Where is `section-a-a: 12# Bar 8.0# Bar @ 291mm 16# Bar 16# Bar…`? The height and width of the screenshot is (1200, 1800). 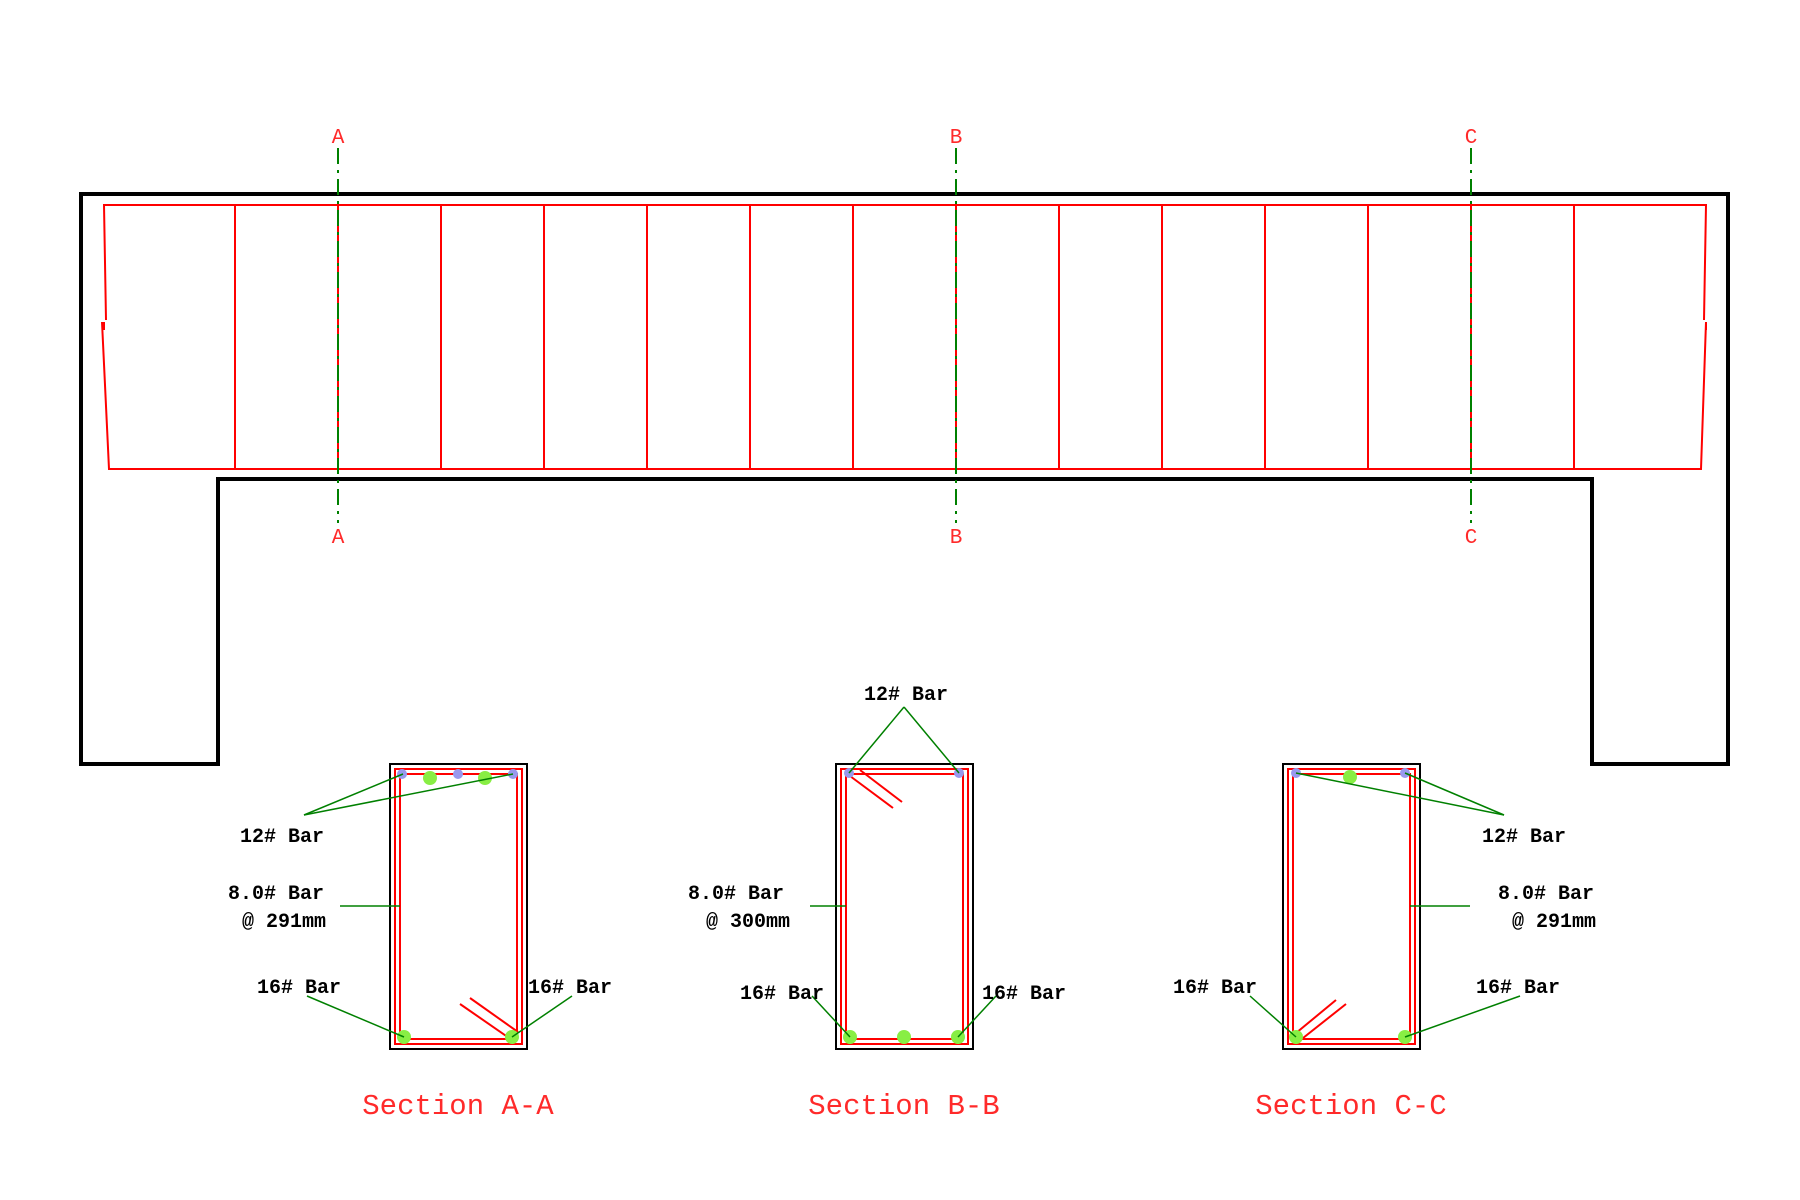 section-a-a: 12# Bar 8.0# Bar @ 291mm 16# Bar 16# Bar… is located at coordinates (420, 943).